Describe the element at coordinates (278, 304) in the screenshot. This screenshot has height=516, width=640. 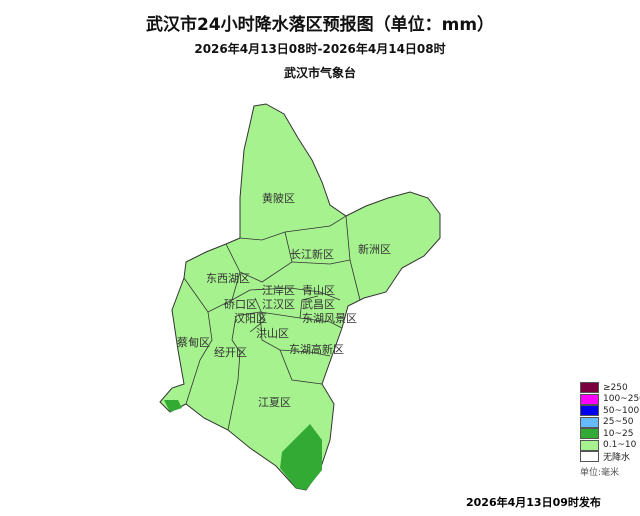
I see `district-label: 江汉区` at that location.